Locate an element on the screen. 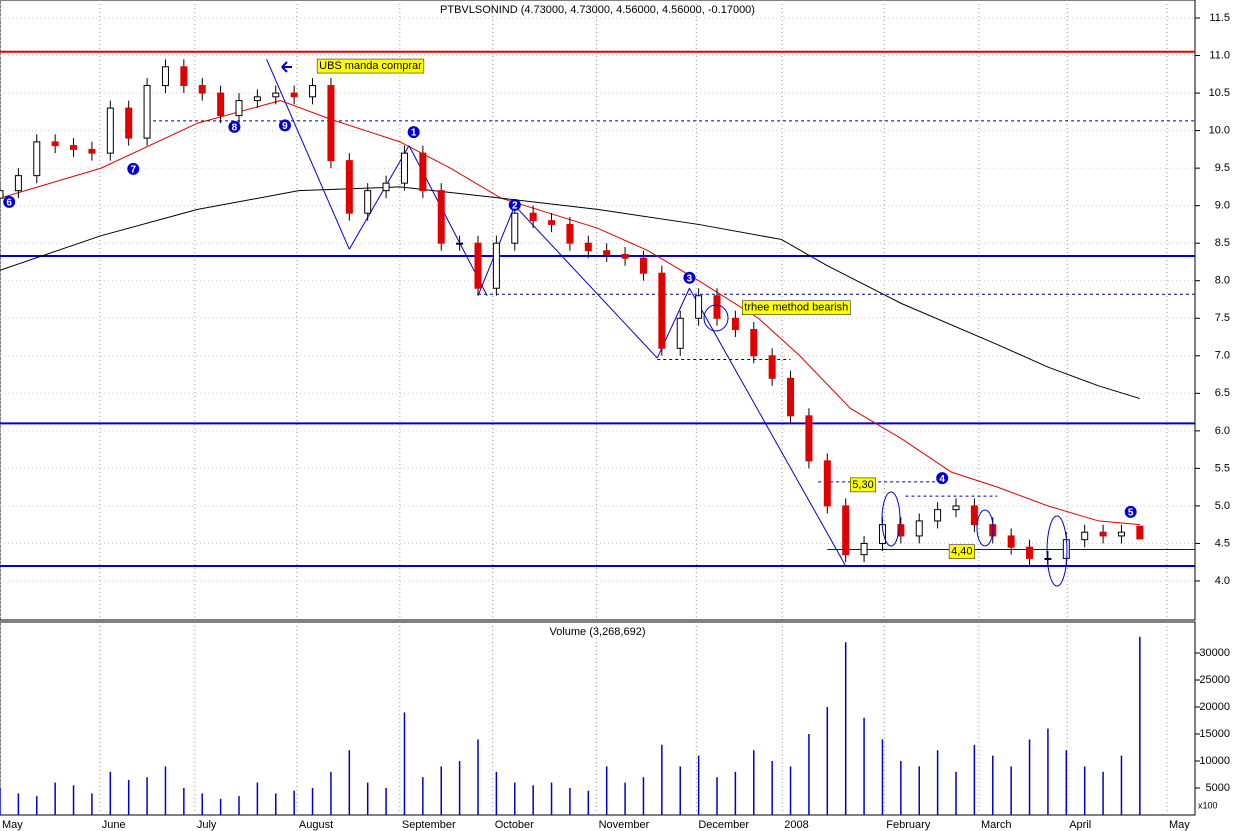  y-tick-label: 25000 is located at coordinates (1214, 680).